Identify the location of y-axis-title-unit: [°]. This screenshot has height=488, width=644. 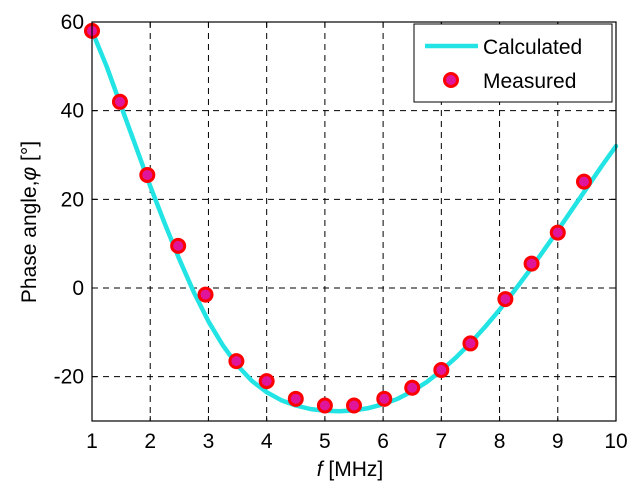
(29, 154).